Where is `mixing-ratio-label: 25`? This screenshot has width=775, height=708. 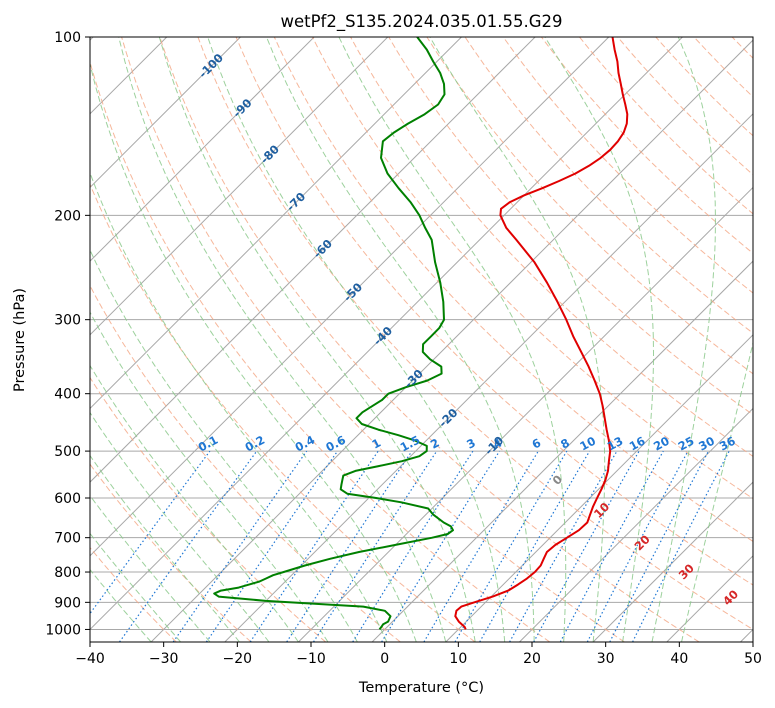
mixing-ratio-label: 25 is located at coordinates (686, 444).